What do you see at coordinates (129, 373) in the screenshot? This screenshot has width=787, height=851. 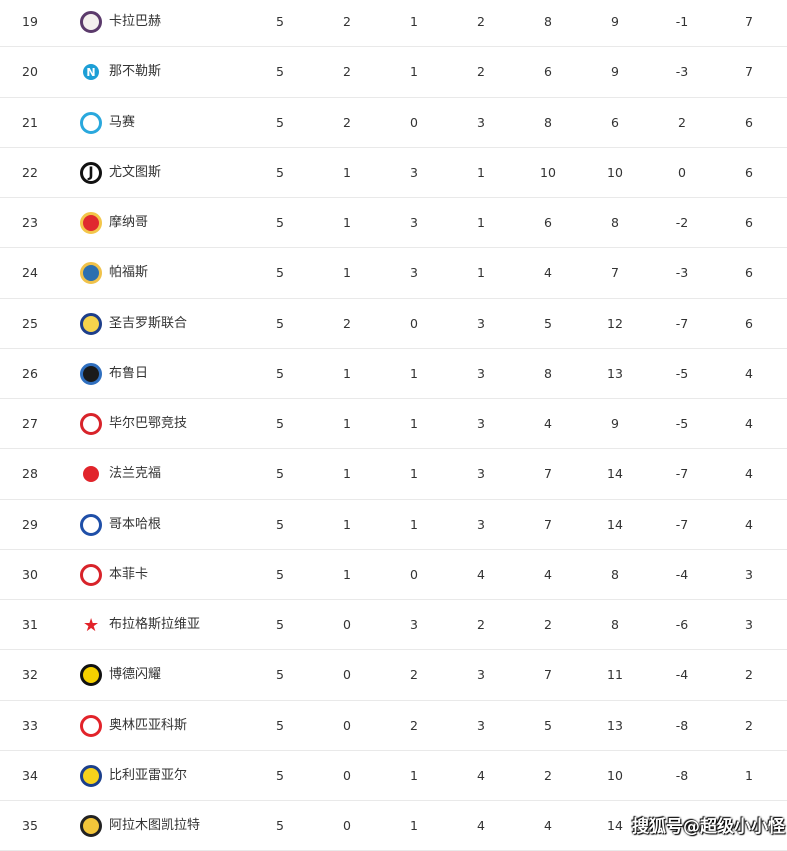 I see `team-name: 布鲁日` at bounding box center [129, 373].